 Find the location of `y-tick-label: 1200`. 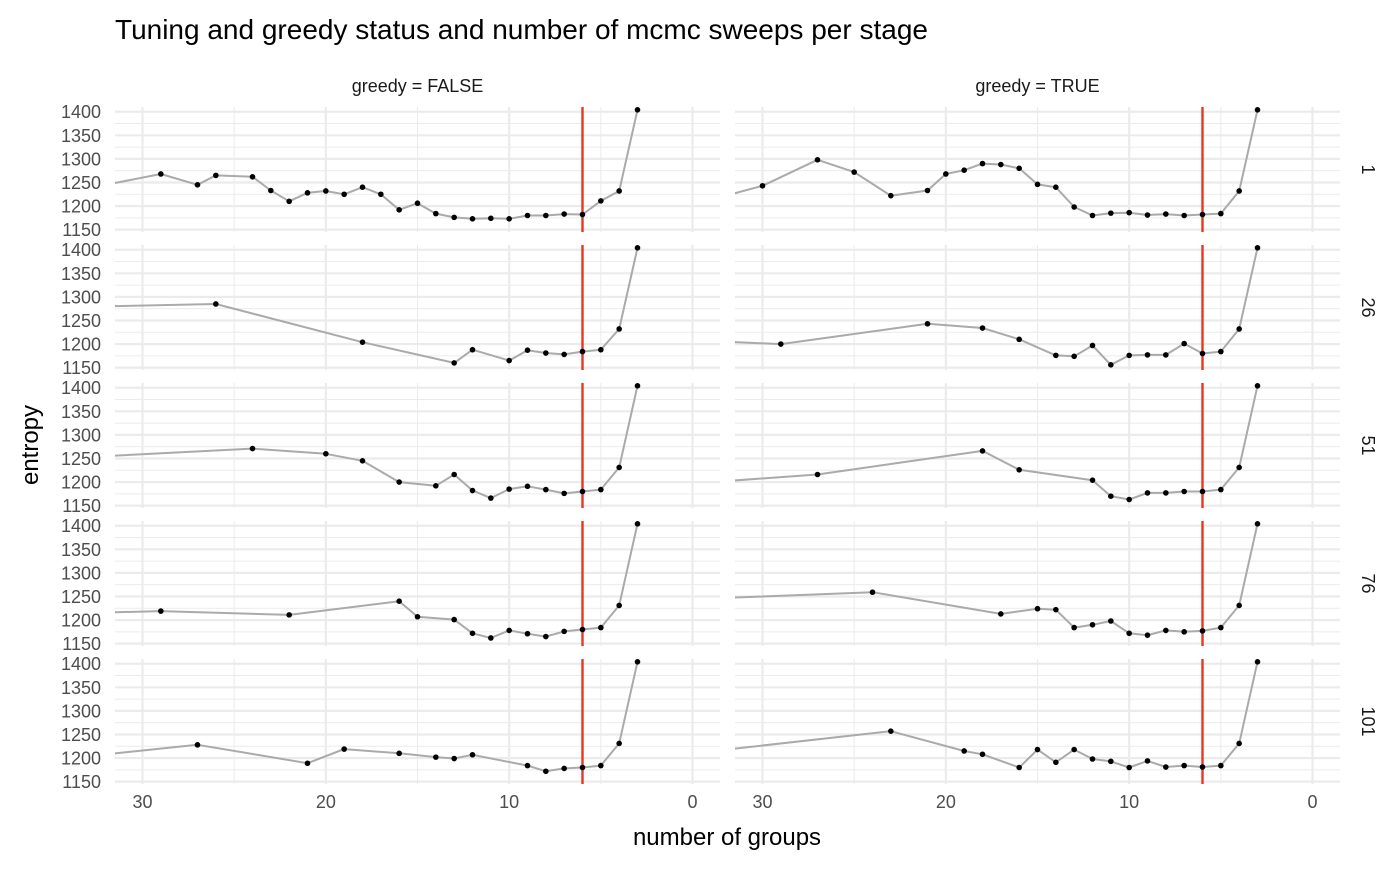

y-tick-label: 1200 is located at coordinates (81, 483).